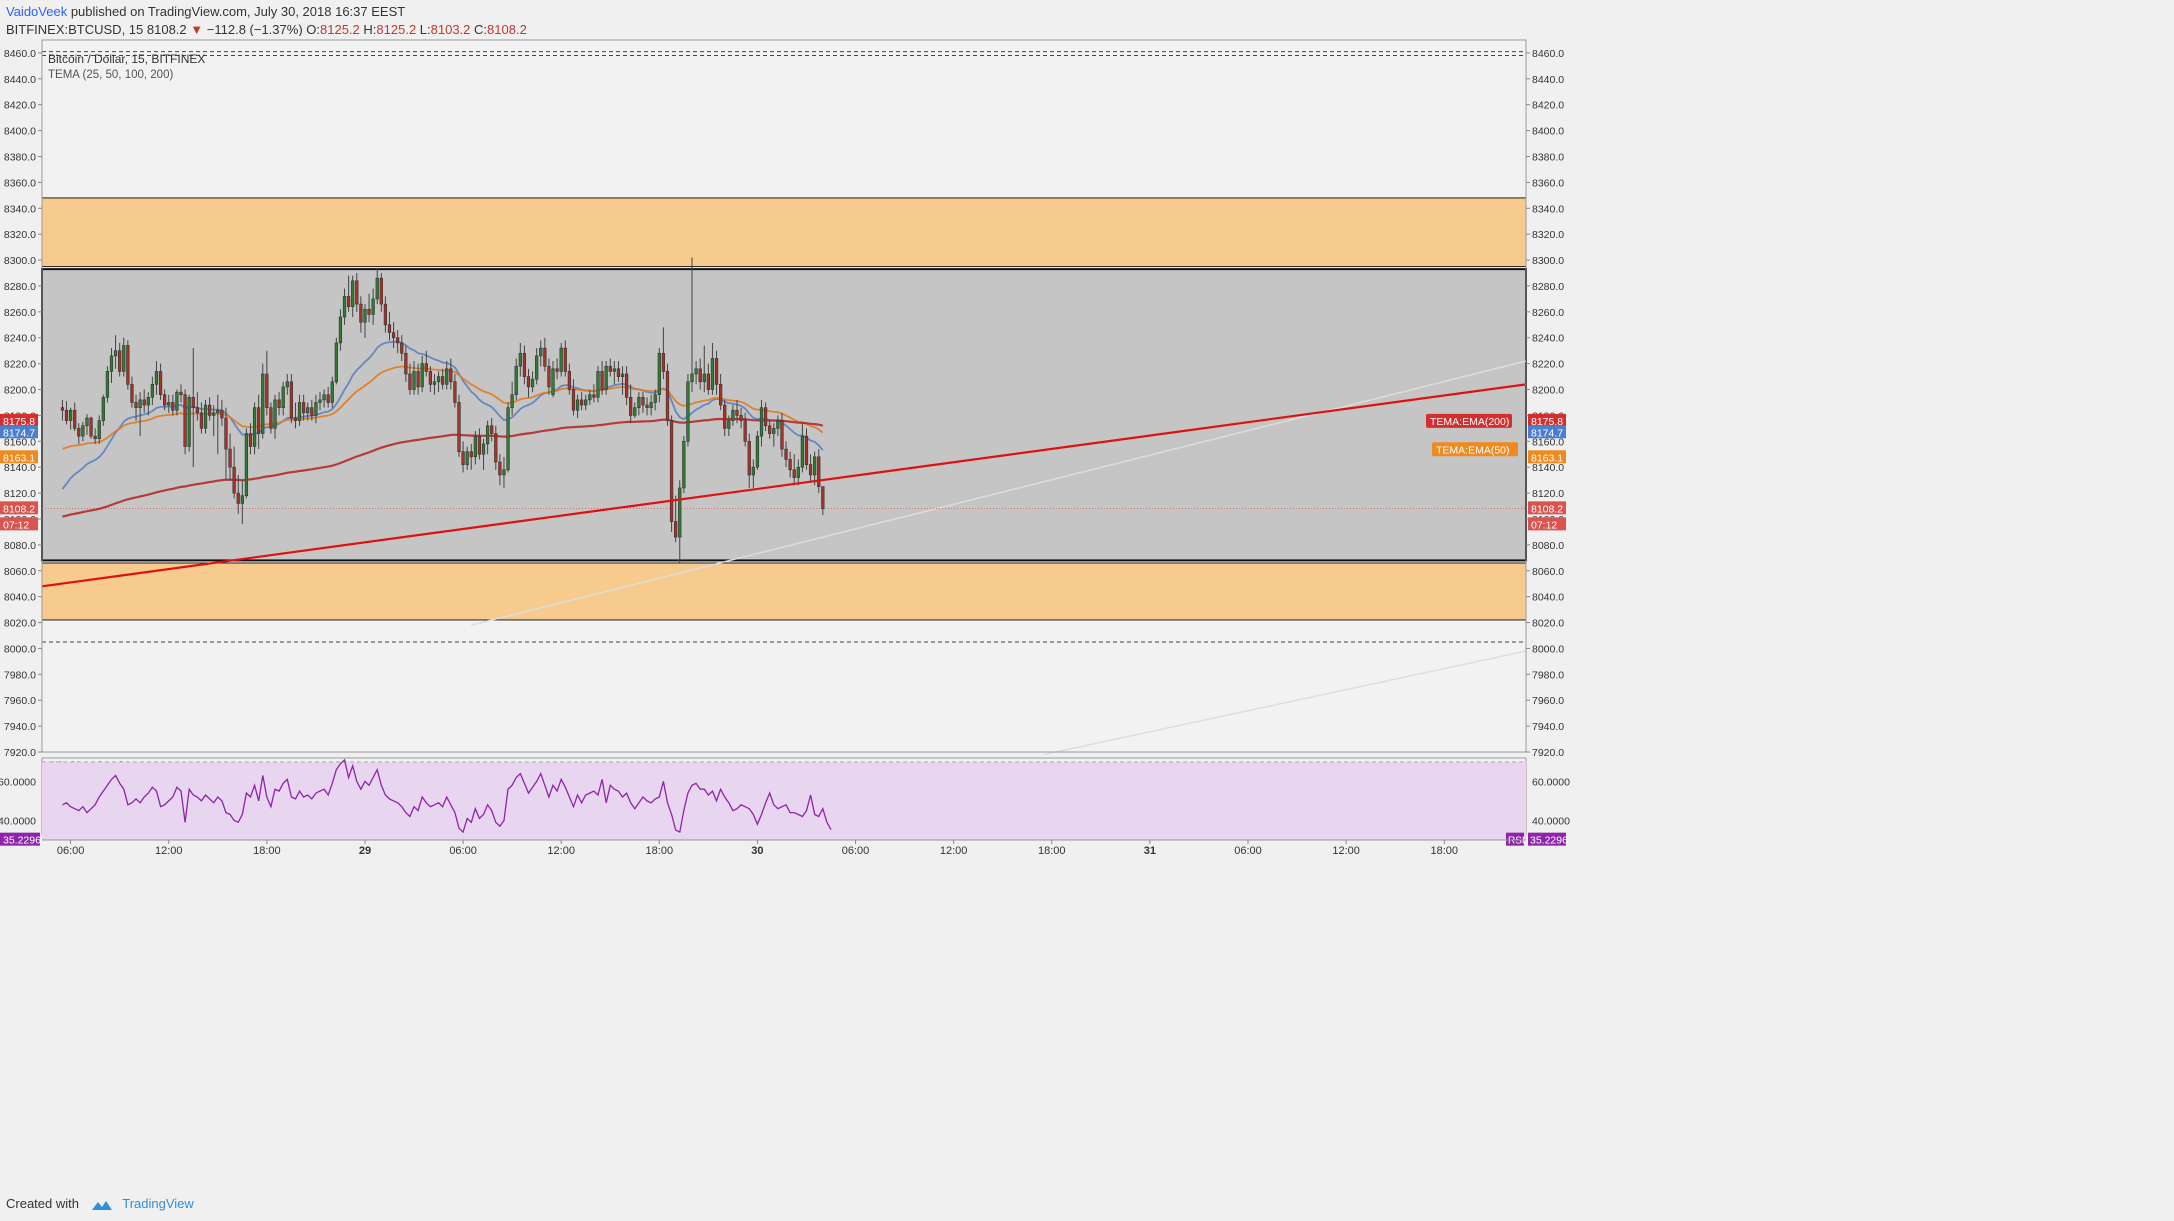  I want to click on y-tick-label-right: 8400.0, so click(1548, 132).